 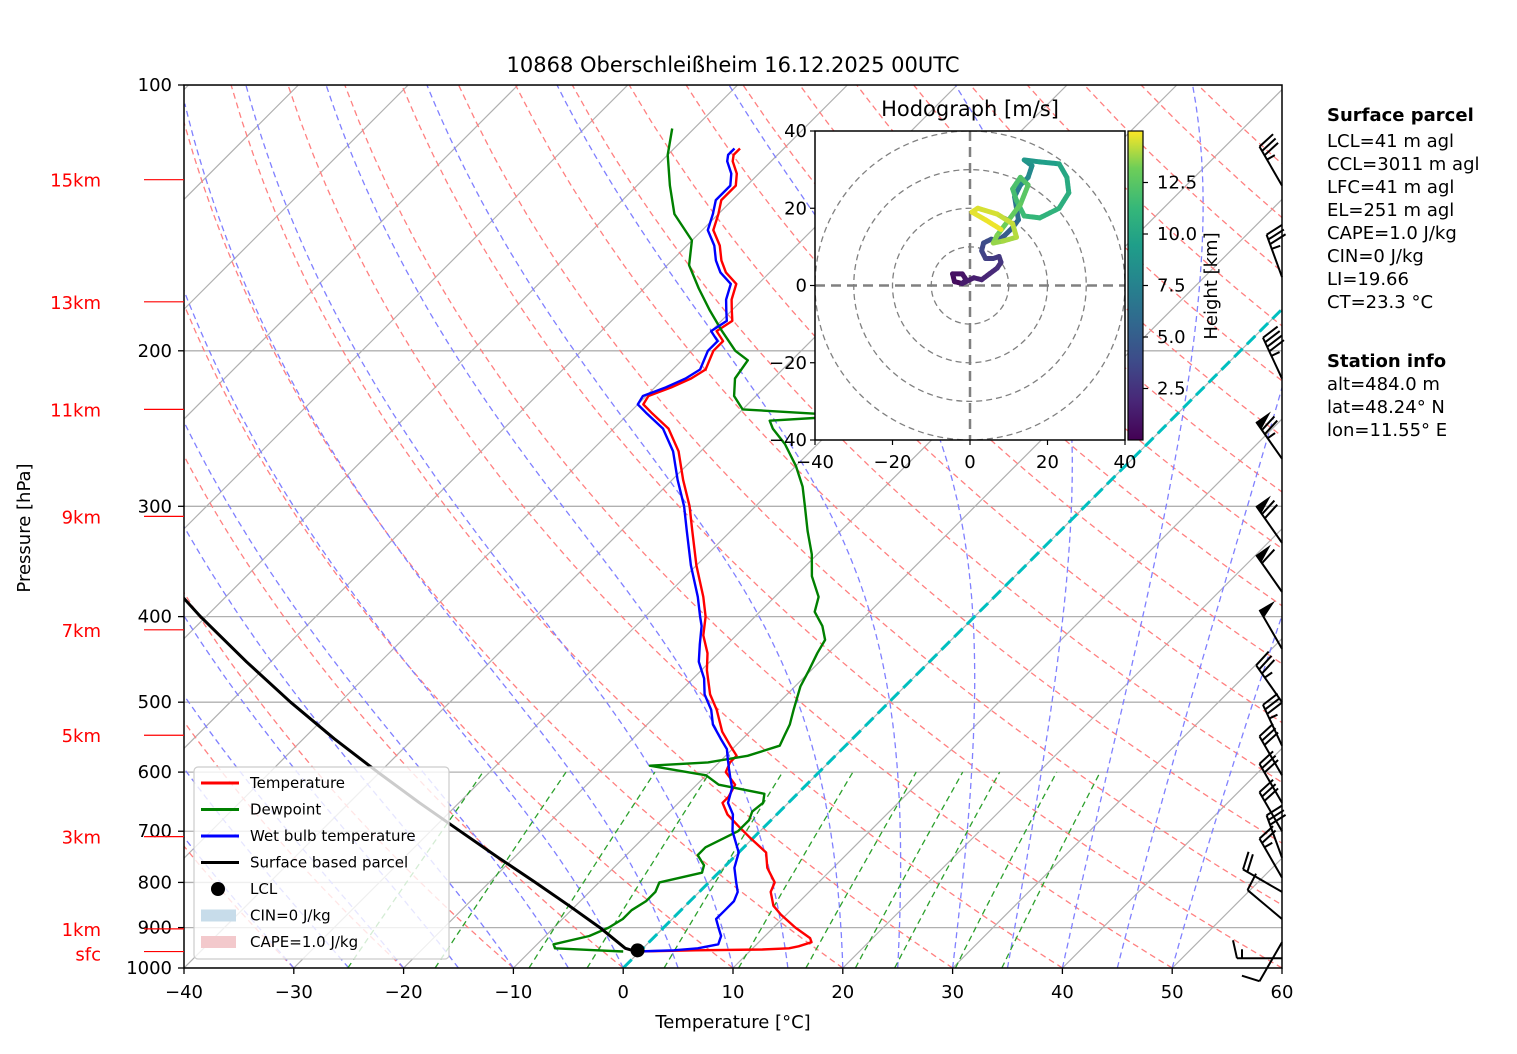 I want to click on dewpoint-line, so click(x=689, y=540).